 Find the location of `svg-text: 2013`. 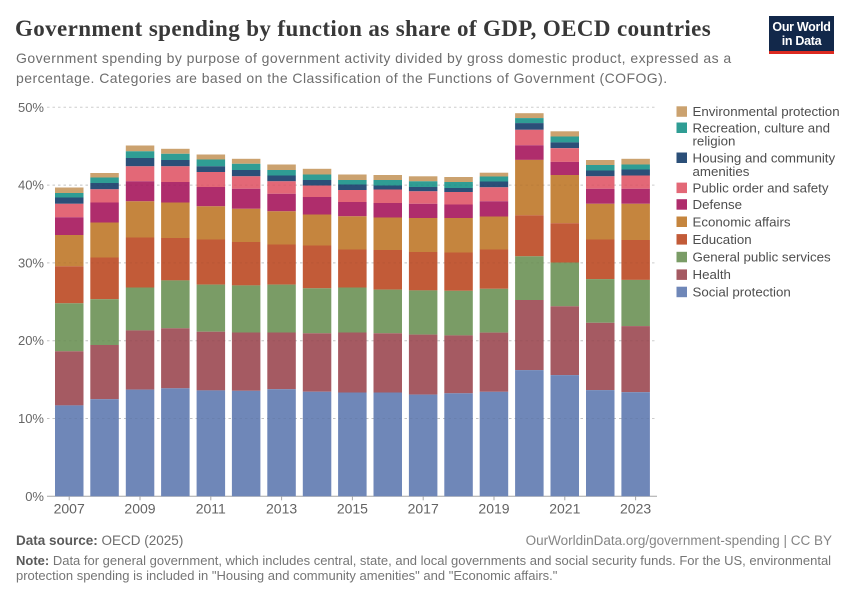

svg-text: 2013 is located at coordinates (281, 509).